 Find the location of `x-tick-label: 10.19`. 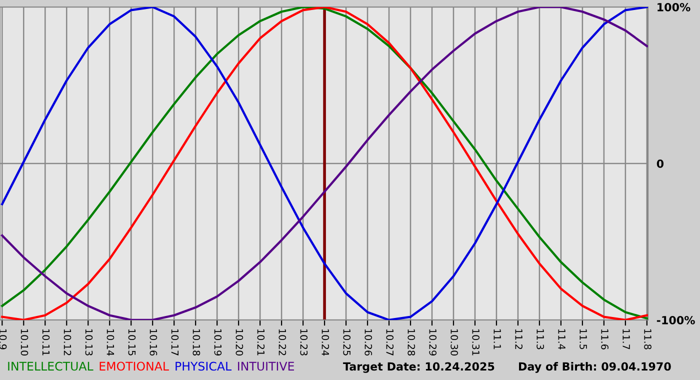

x-tick-label: 10.19 is located at coordinates (218, 342).